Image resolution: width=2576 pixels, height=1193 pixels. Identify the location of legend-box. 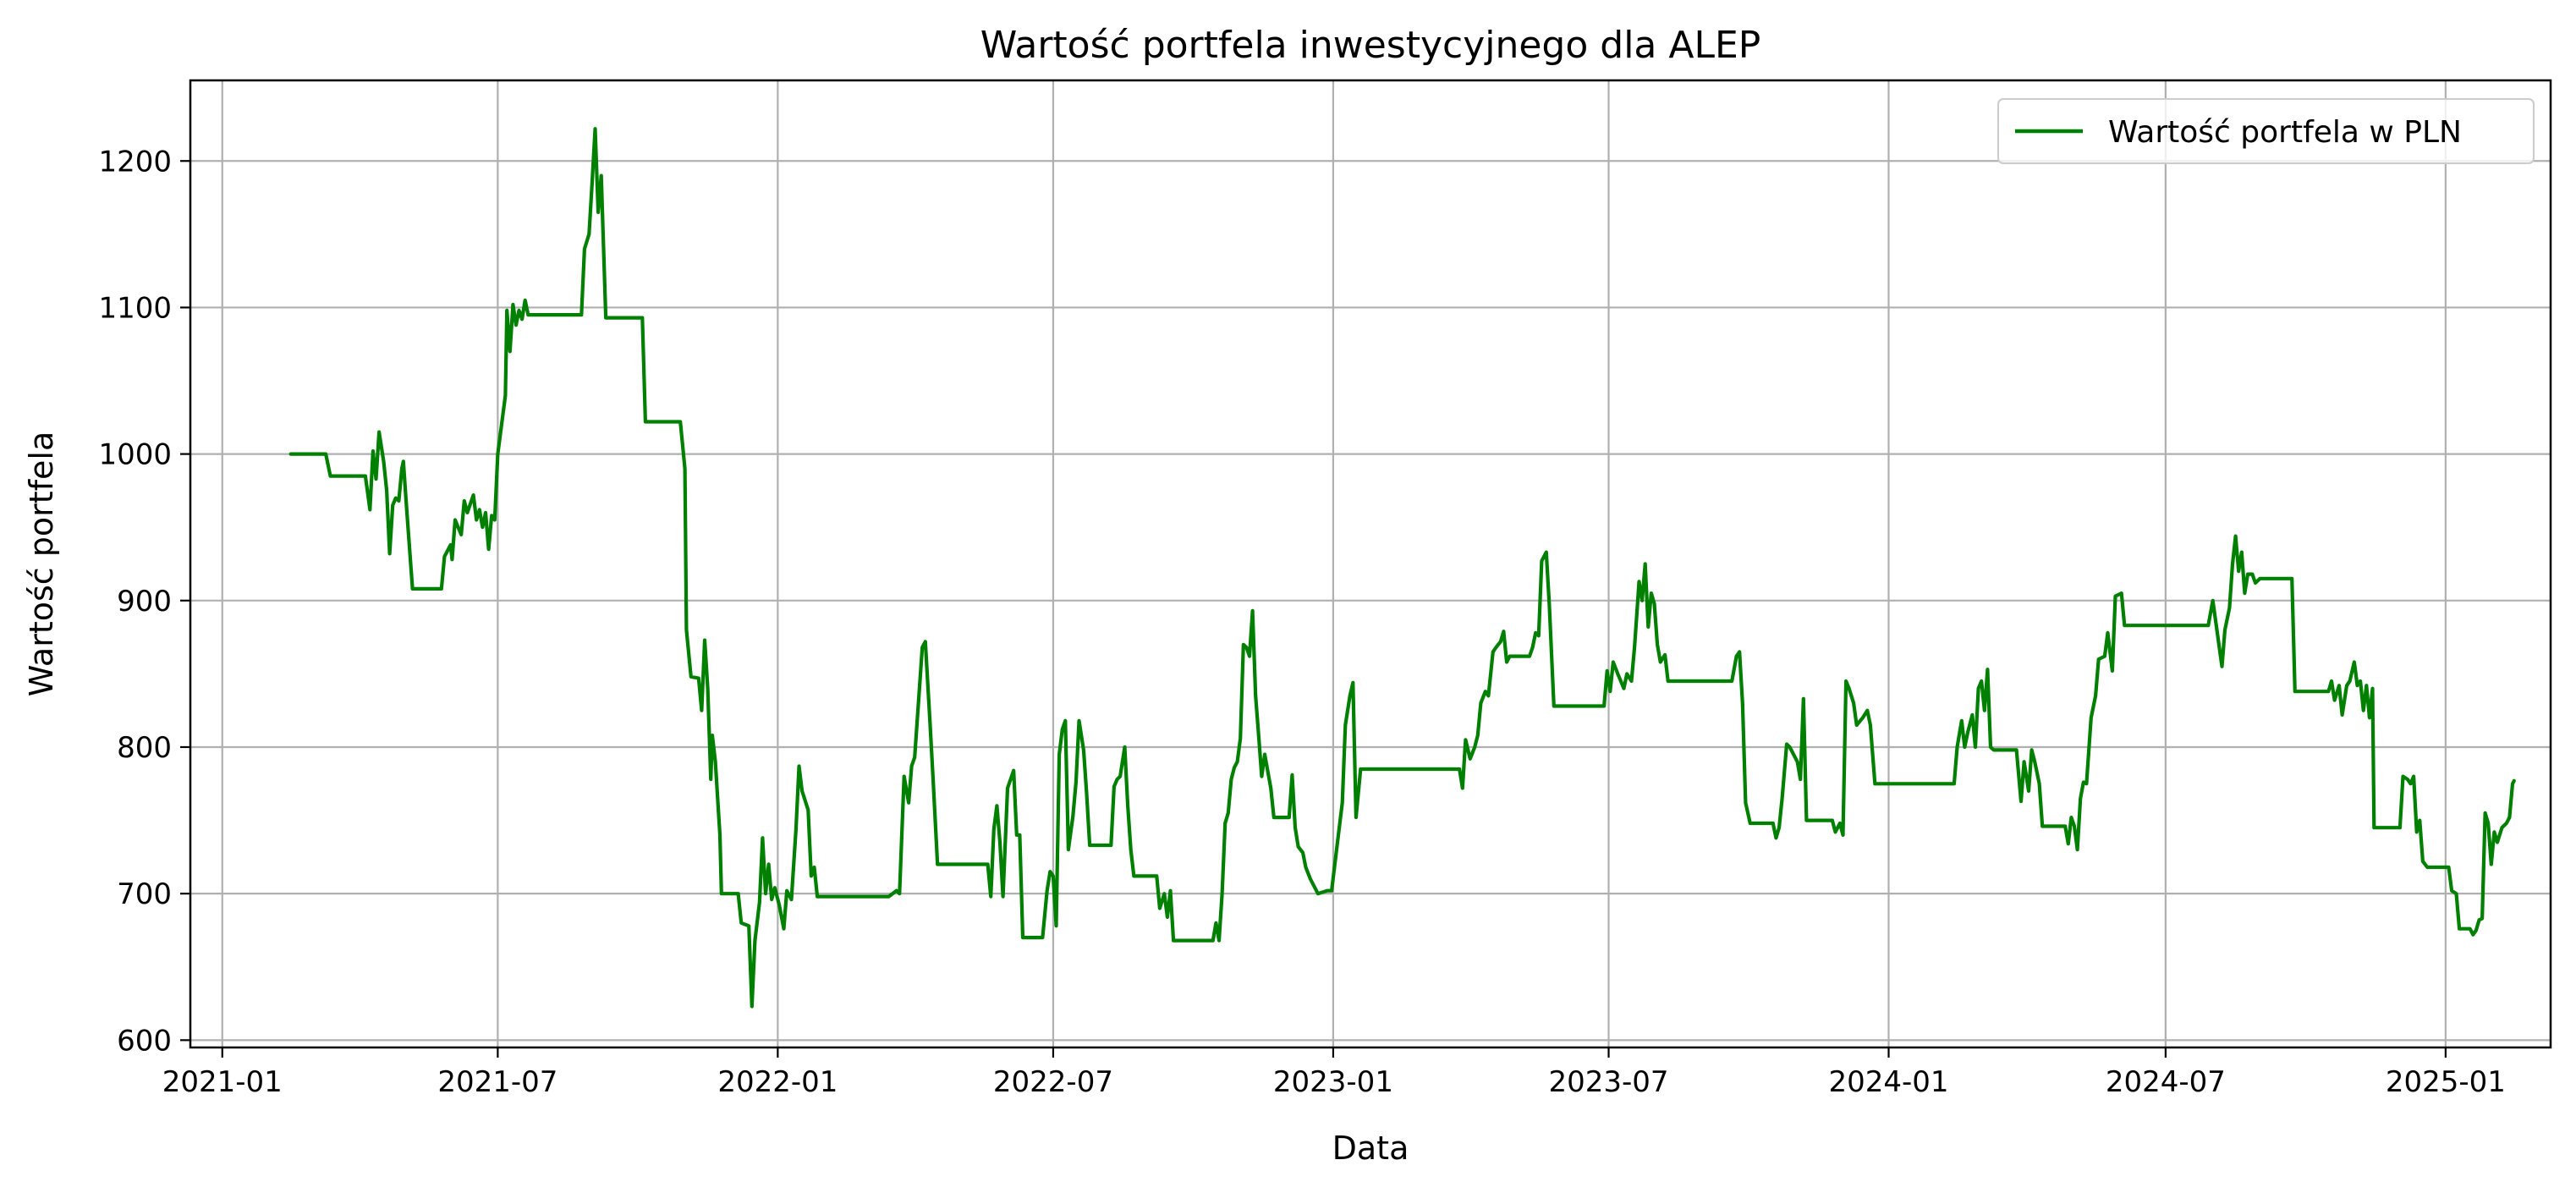
(2266, 131).